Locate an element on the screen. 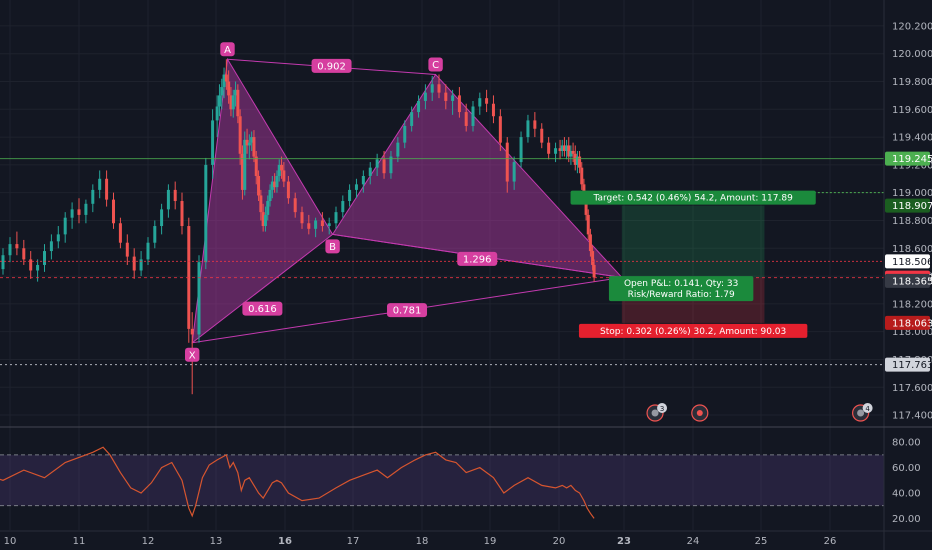 The width and height of the screenshot is (932, 550). price-tick-label: 118.800 is located at coordinates (912, 221).